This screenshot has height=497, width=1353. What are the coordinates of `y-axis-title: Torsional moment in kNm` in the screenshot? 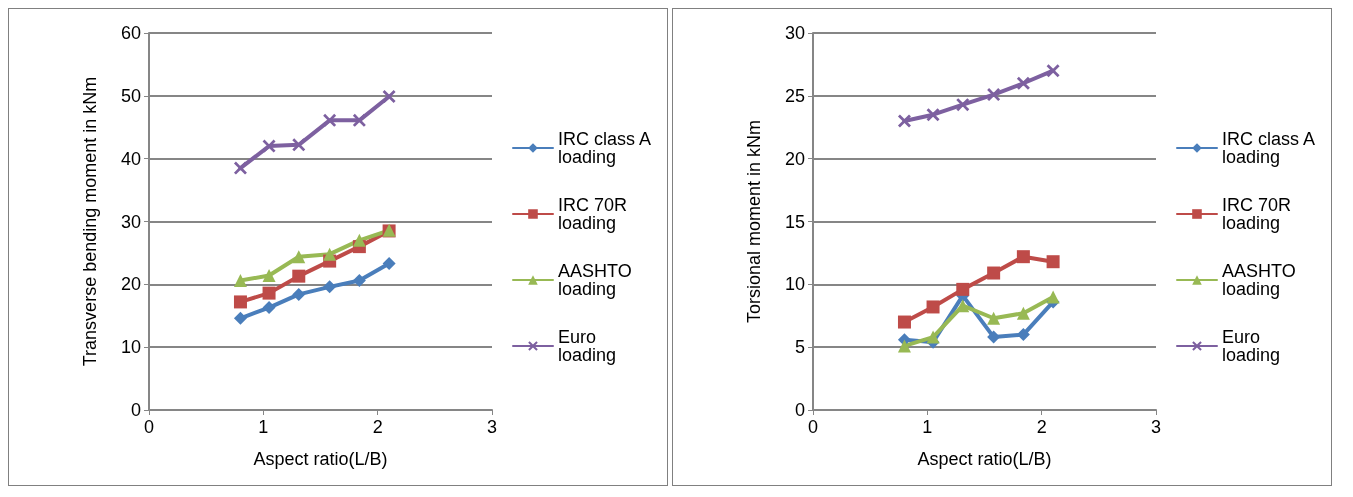 It's located at (754, 221).